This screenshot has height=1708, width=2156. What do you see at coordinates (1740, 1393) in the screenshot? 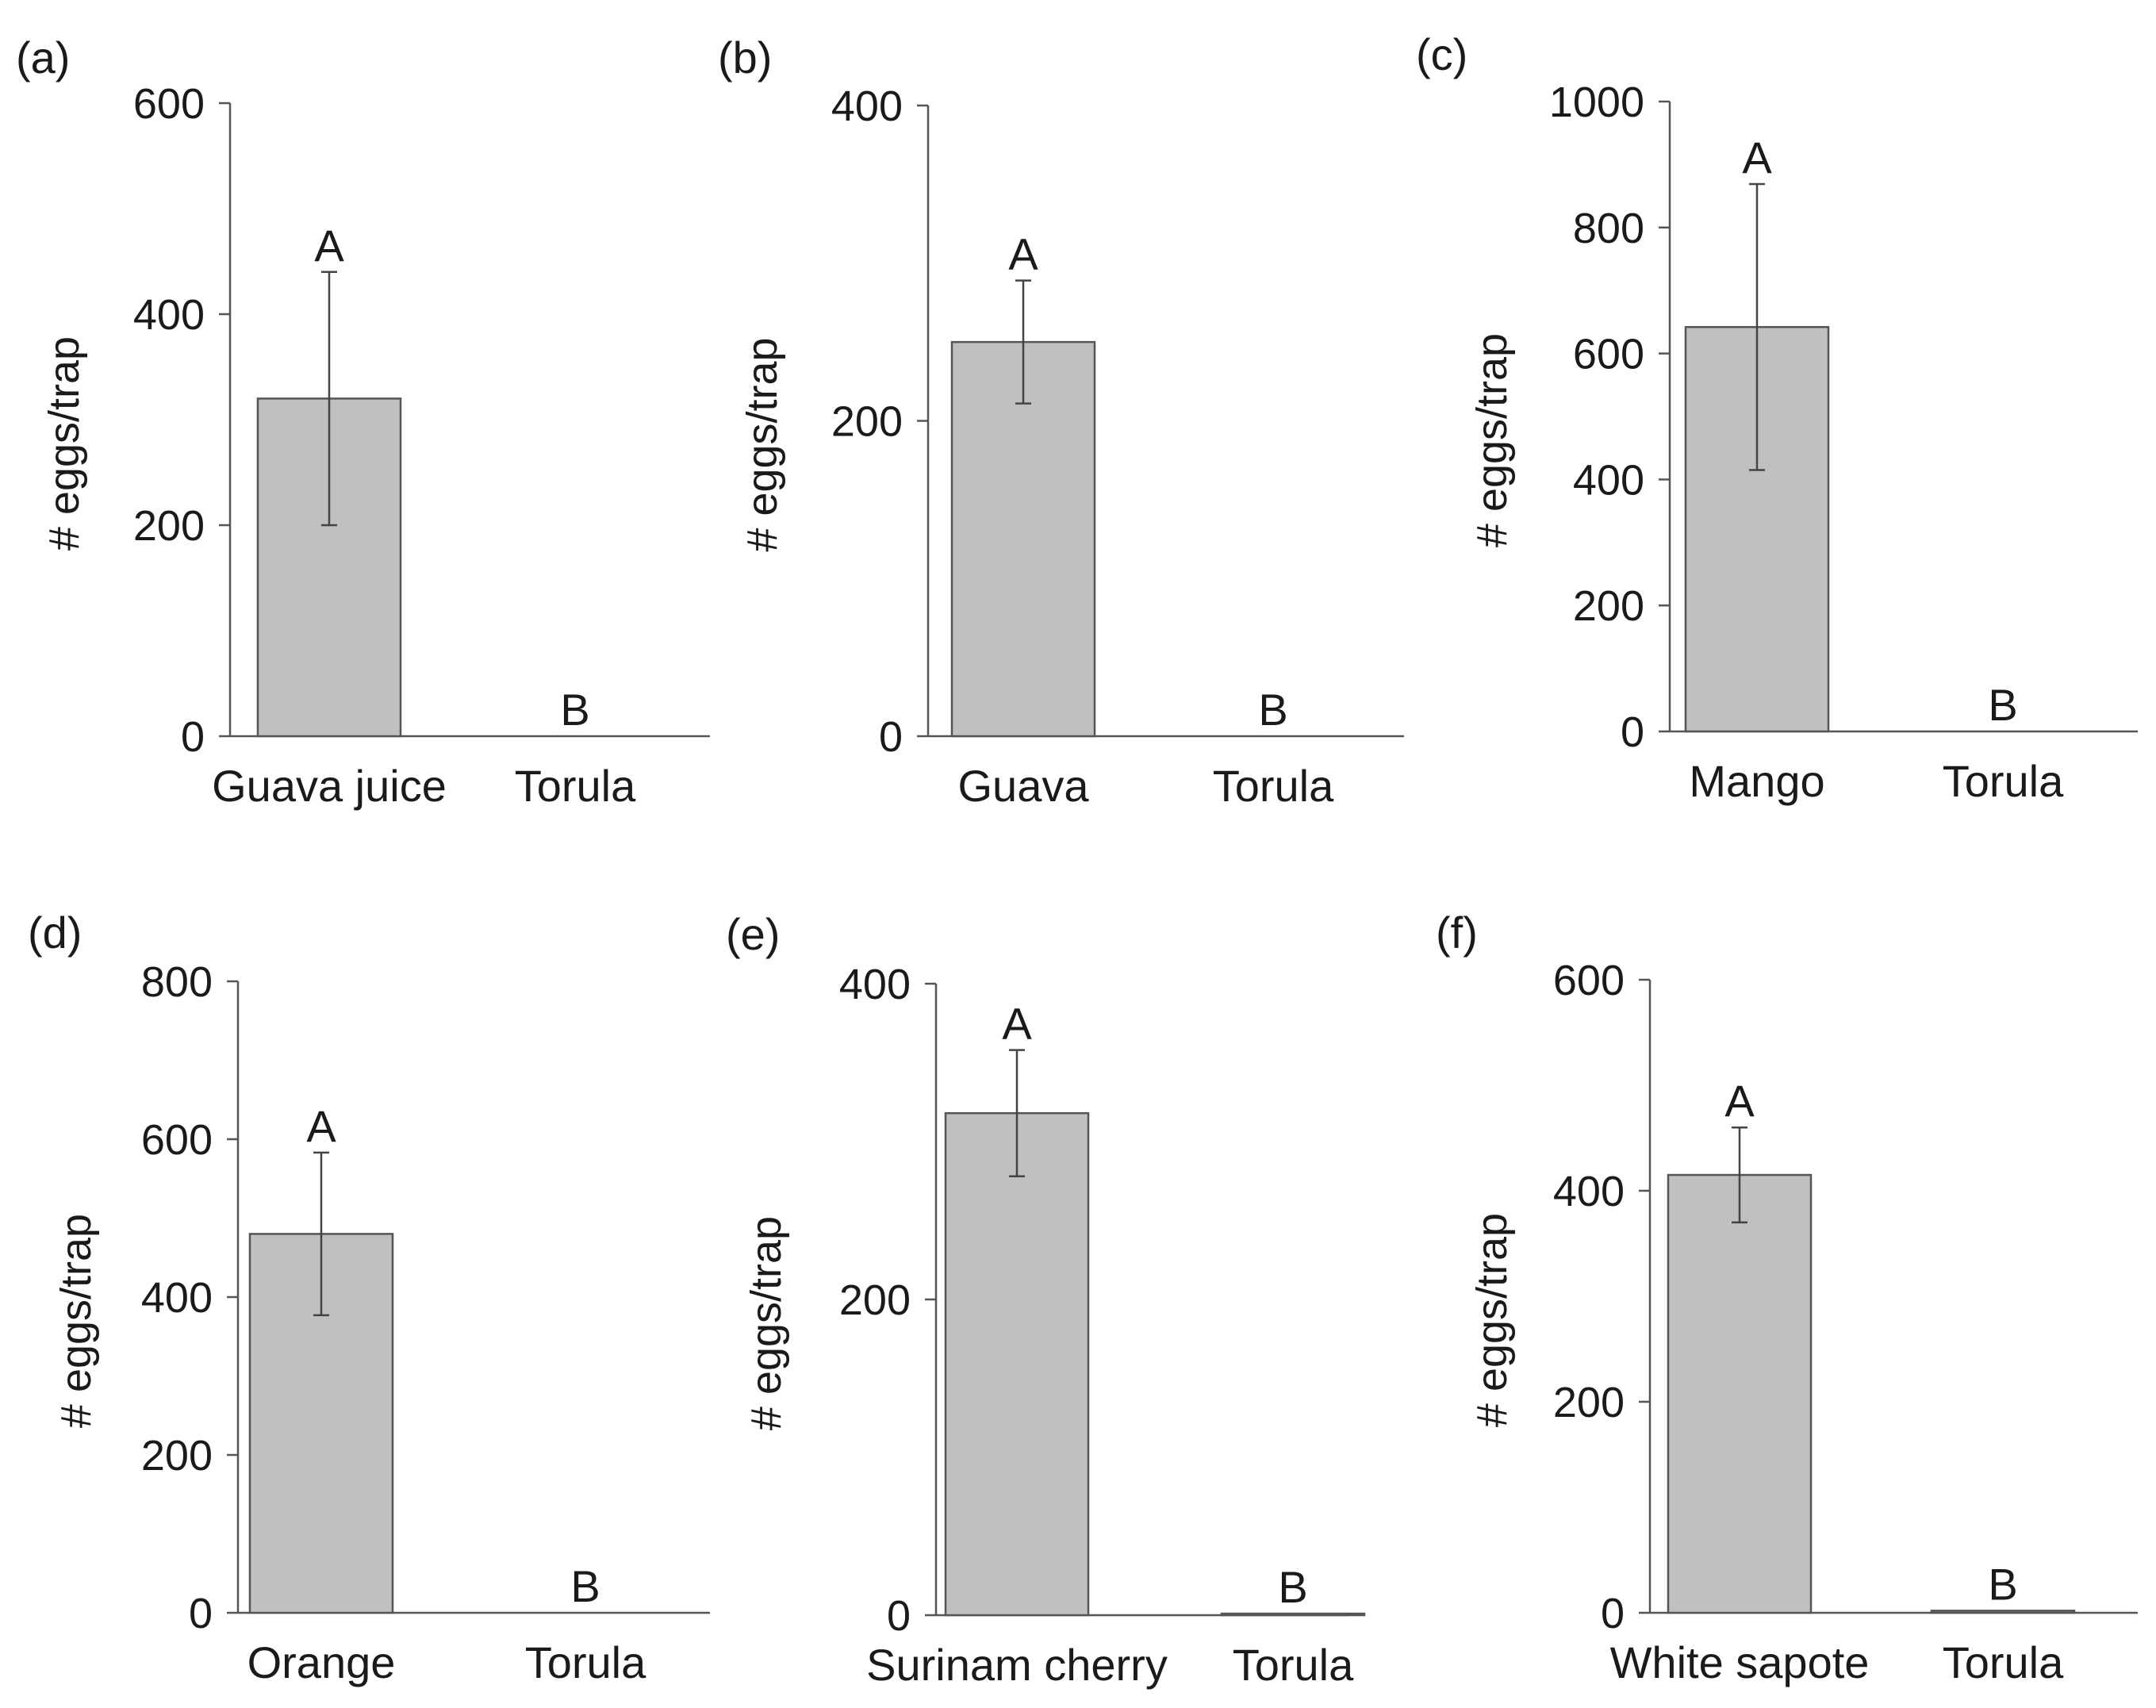
I see `bar-white-sapote` at bounding box center [1740, 1393].